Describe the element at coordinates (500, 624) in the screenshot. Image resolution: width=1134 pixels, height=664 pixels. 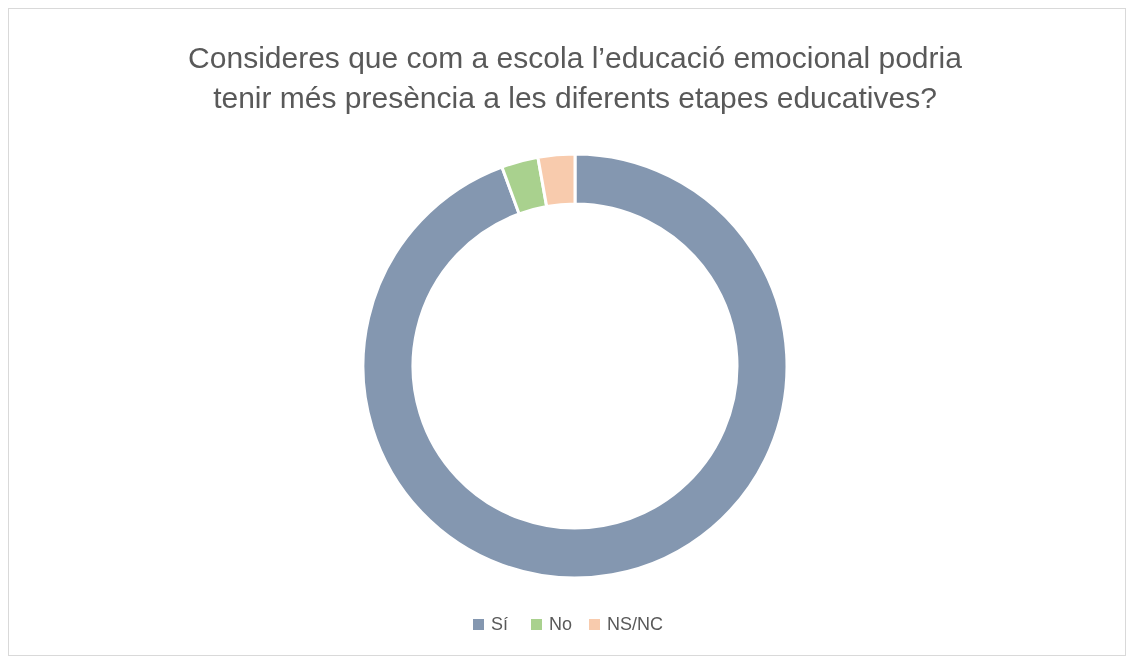
I see `legend-label: Sí` at that location.